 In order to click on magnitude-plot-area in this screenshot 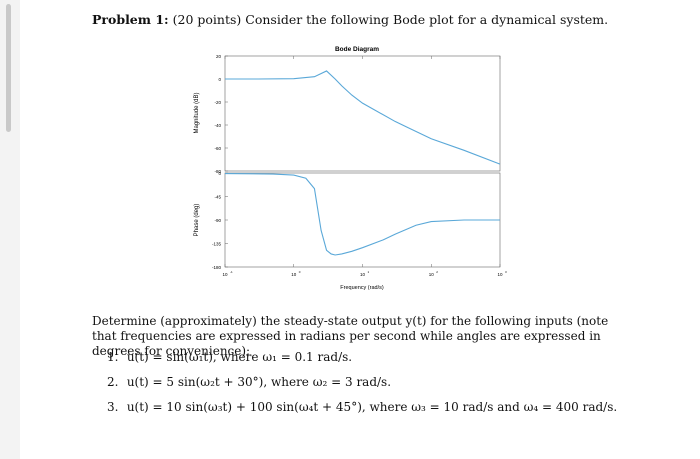, I will do `click(362, 113)`.